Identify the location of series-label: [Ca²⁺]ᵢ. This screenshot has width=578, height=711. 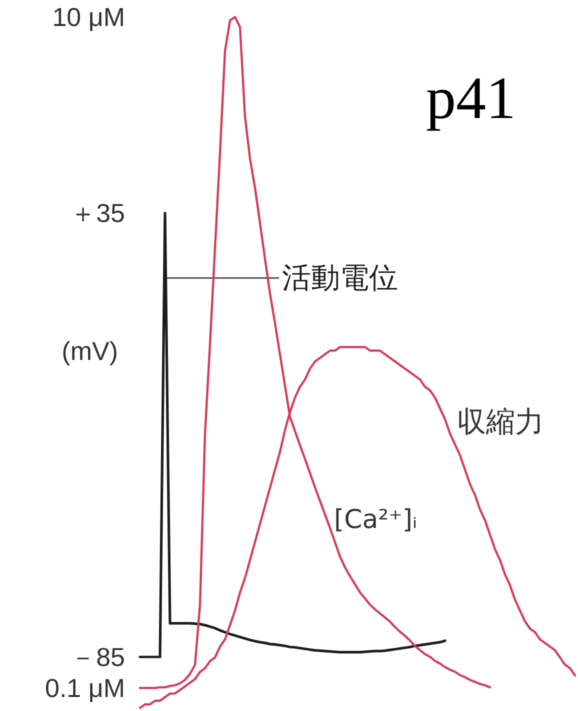
(376, 520).